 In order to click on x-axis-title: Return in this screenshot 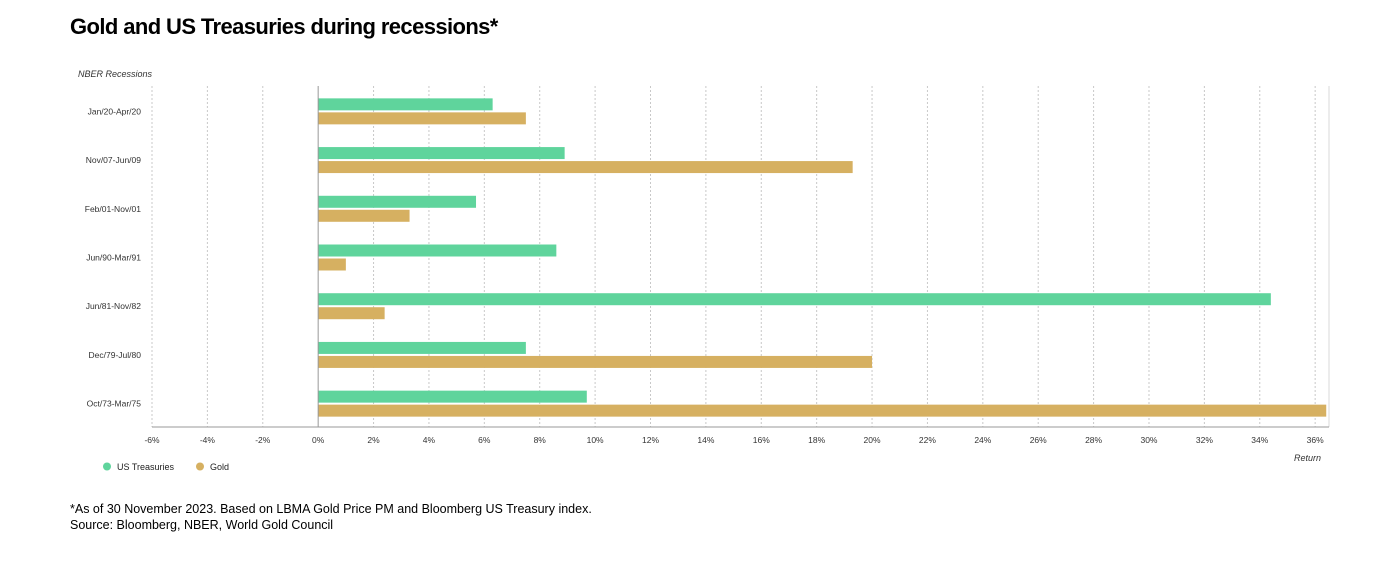, I will do `click(1307, 458)`.